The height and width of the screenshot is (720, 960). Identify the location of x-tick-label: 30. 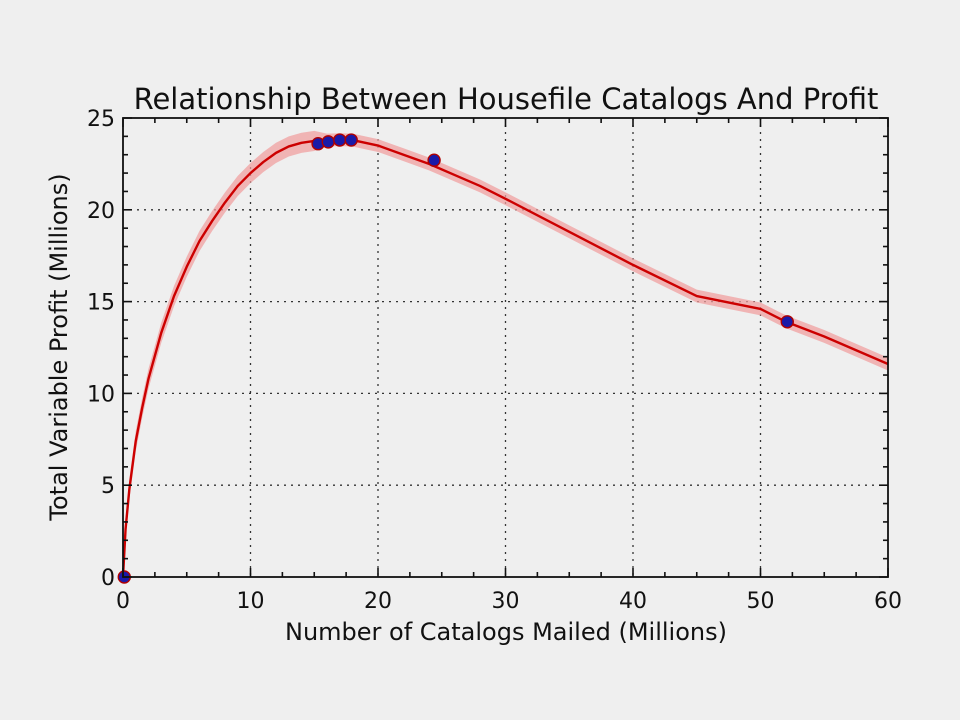
(506, 601).